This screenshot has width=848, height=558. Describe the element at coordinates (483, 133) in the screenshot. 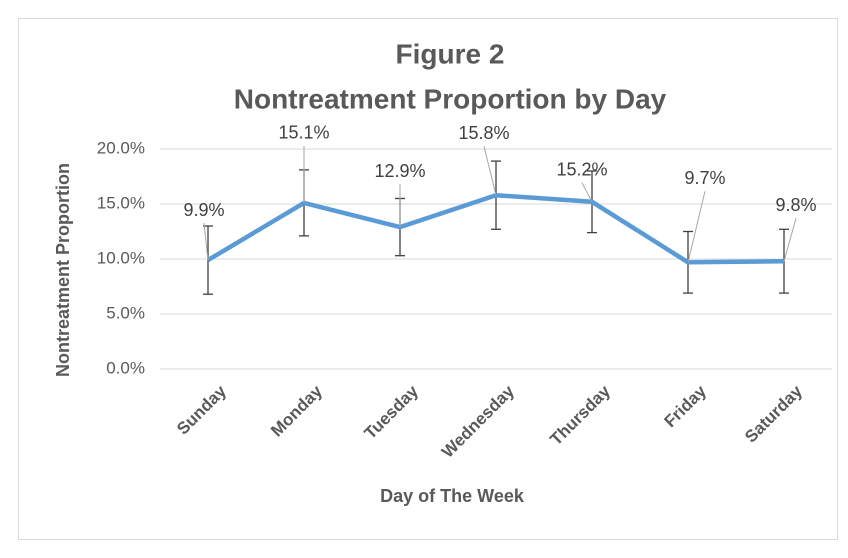

I see `data-label: 15.8%` at that location.